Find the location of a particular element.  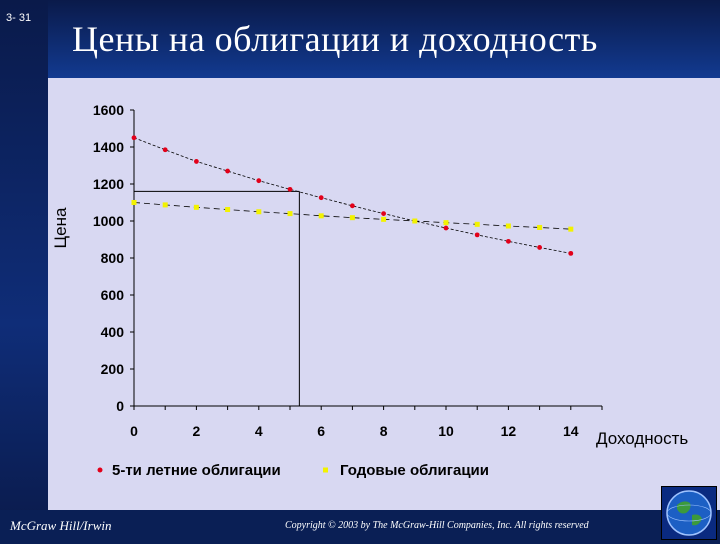

publisher-text: McGraw Hill/Irwin is located at coordinates (61, 525).